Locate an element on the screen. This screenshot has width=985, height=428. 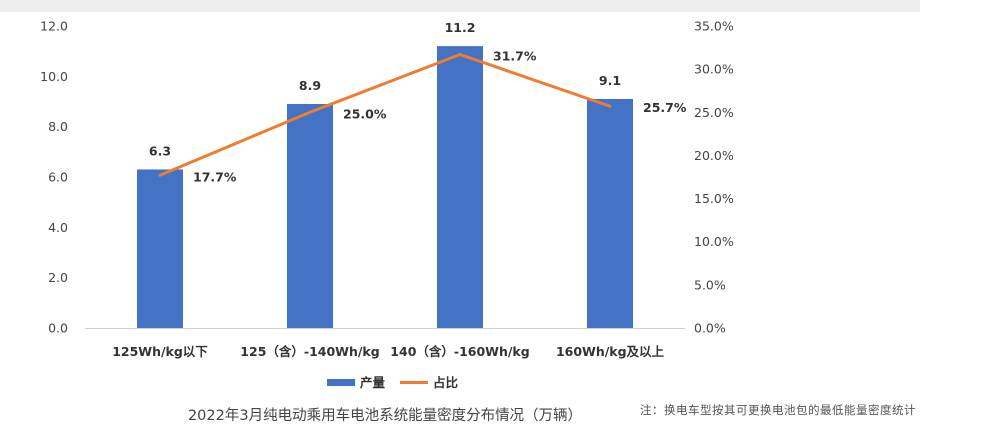
category-label: 125Wh/kg以下 is located at coordinates (160, 351).